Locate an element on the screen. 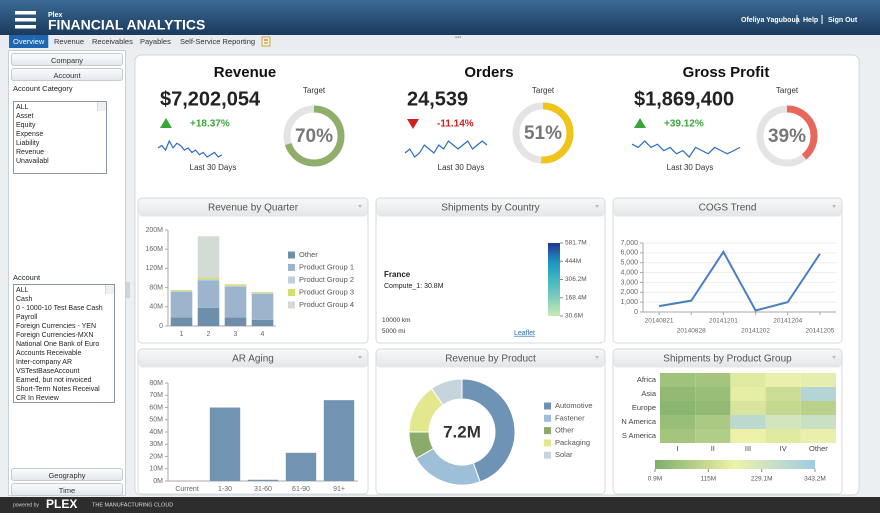 Image resolution: width=880 pixels, height=526 pixels. x-tick-label: 31-60 is located at coordinates (263, 489).